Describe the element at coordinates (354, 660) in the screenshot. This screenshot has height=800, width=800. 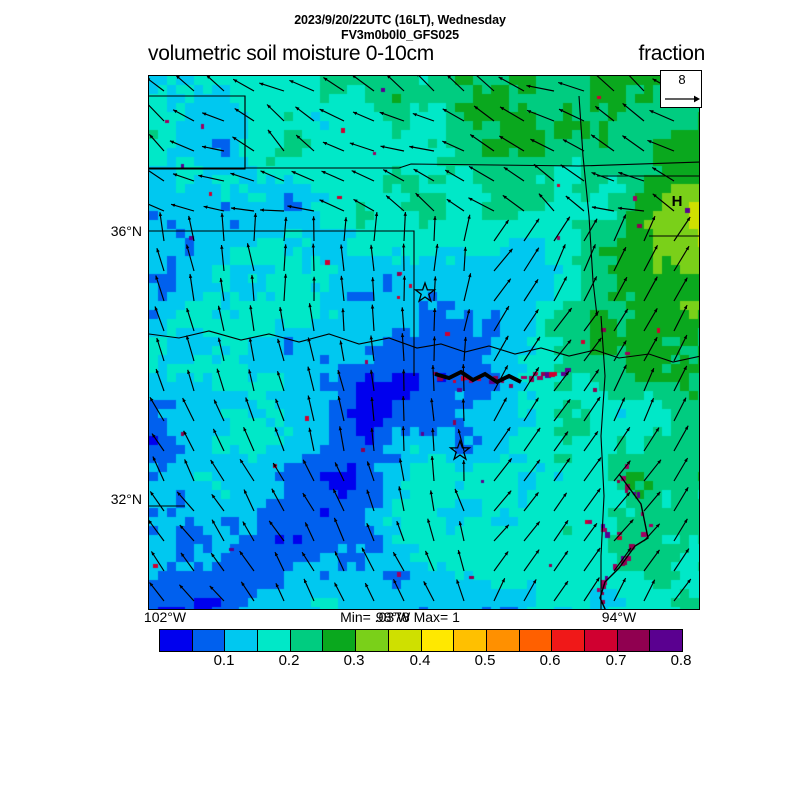
I see `colorbar-tick-2: 0.3` at that location.